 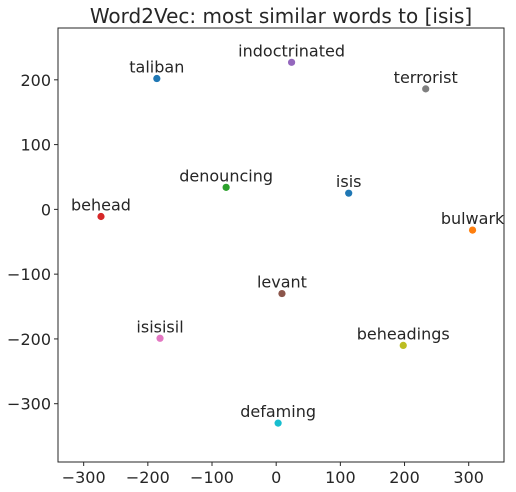 What do you see at coordinates (278, 423) in the screenshot?
I see `scatter-point-defaming` at bounding box center [278, 423].